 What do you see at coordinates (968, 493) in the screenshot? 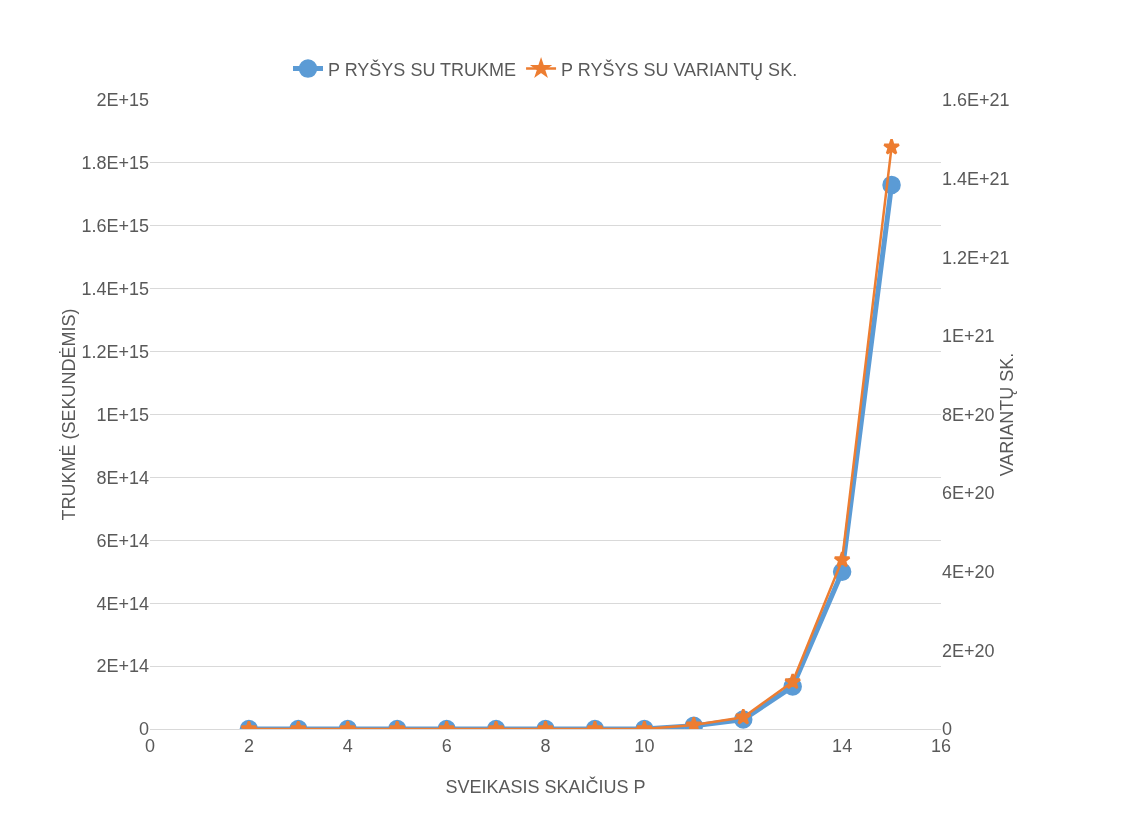
I see `y2-tick-label: 6E+20` at bounding box center [968, 493].